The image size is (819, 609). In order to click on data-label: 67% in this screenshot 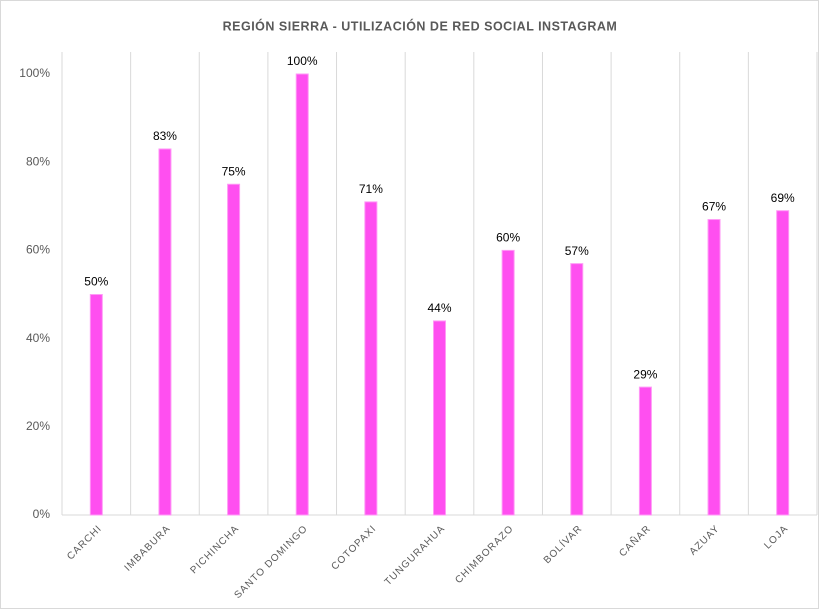, I will do `click(714, 207)`.